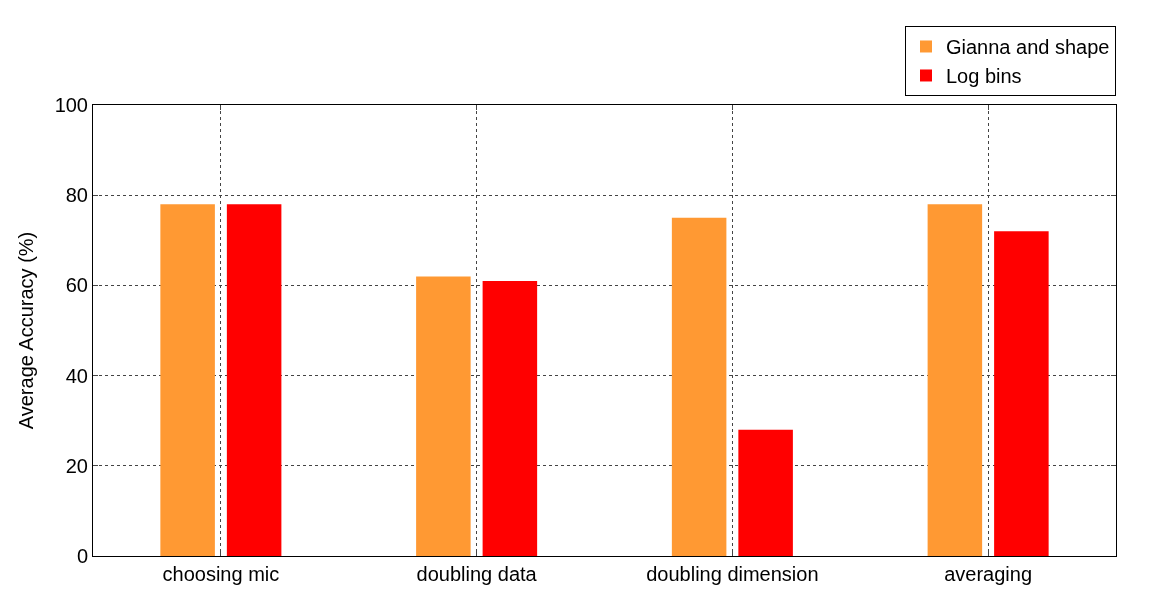 The width and height of the screenshot is (1149, 596). I want to click on legend-label: Log bins, so click(984, 76).